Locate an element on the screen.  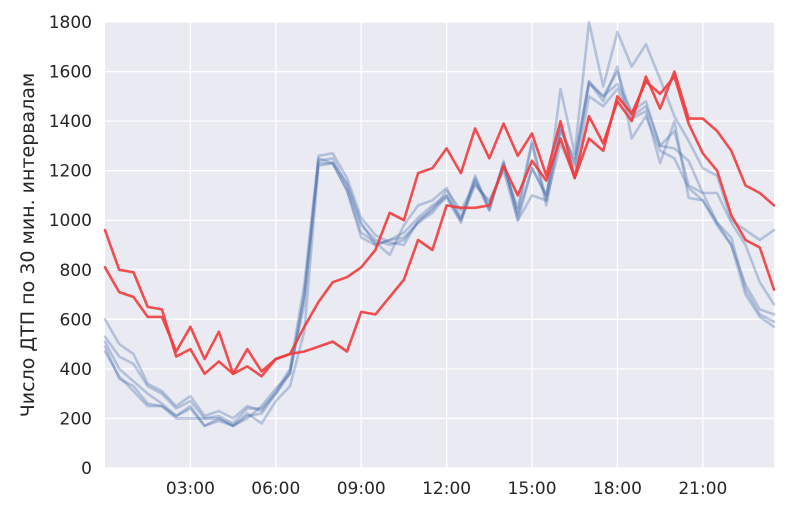
y-tick-label: 1000 is located at coordinates (70, 221).